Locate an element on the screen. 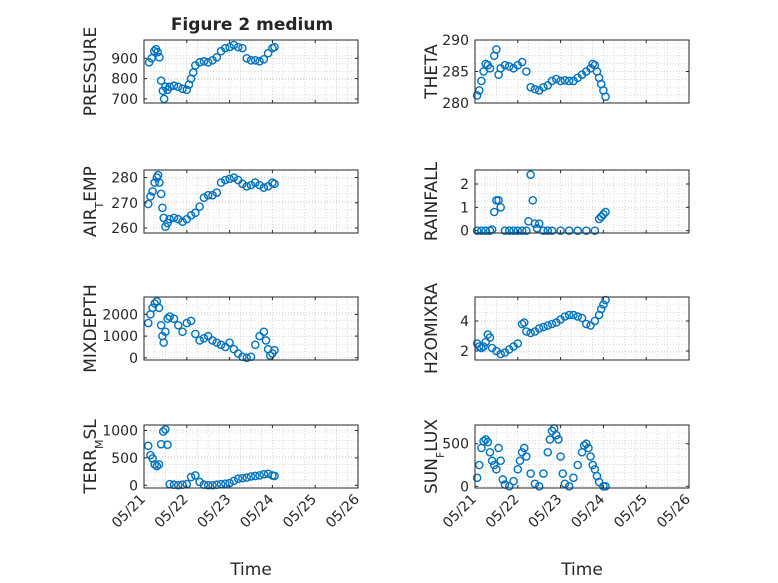 Image resolution: width=778 pixels, height=583 pixels. series-sun-flux is located at coordinates (541, 457).